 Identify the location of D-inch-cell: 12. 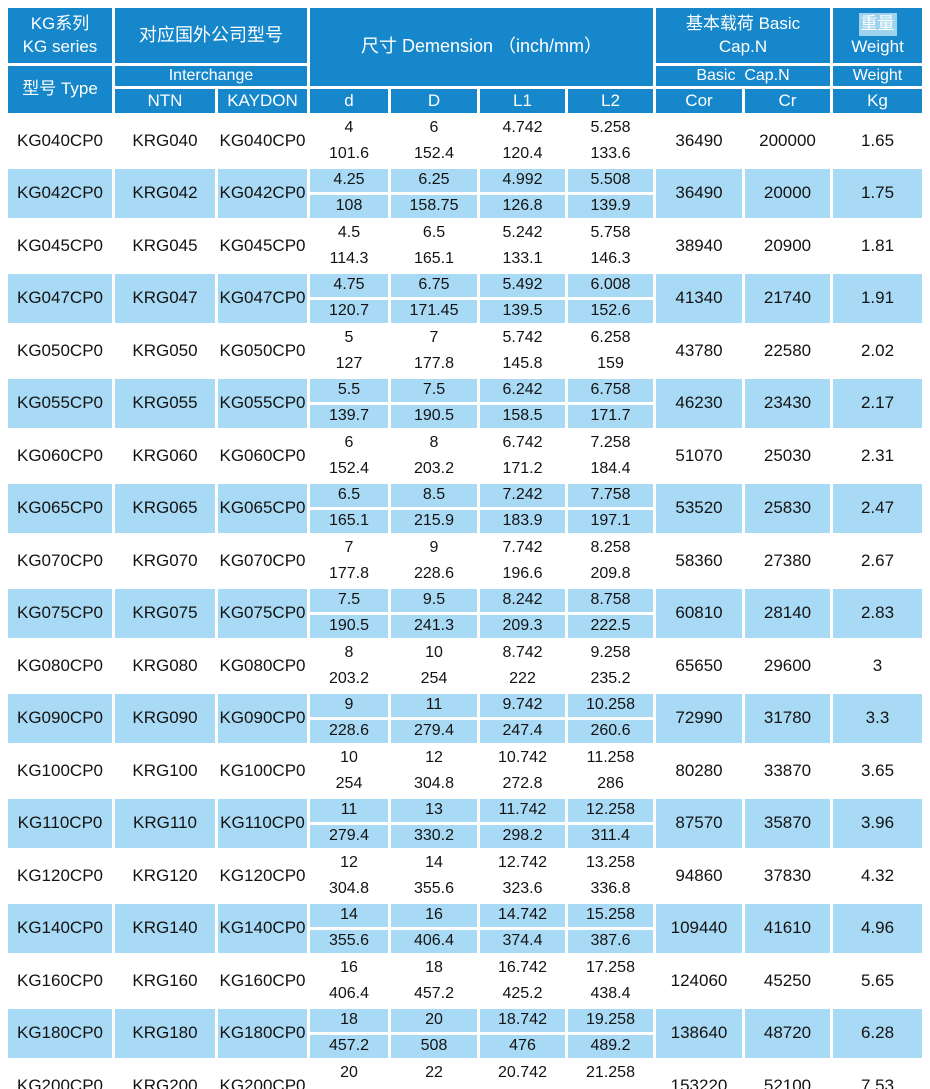
(434, 757).